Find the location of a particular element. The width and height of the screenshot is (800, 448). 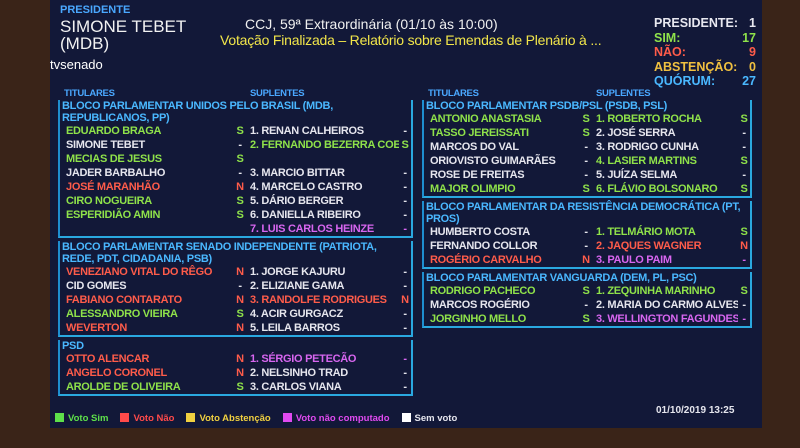

legend-label: Voto Não is located at coordinates (154, 418).